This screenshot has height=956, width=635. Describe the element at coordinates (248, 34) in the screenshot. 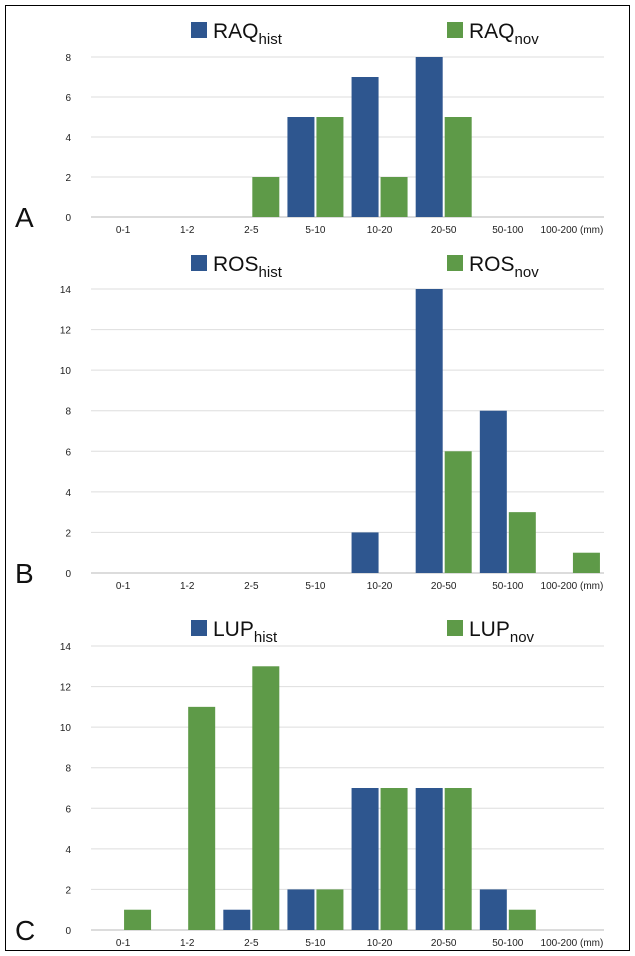

I see `legend-label: RAQhist` at that location.